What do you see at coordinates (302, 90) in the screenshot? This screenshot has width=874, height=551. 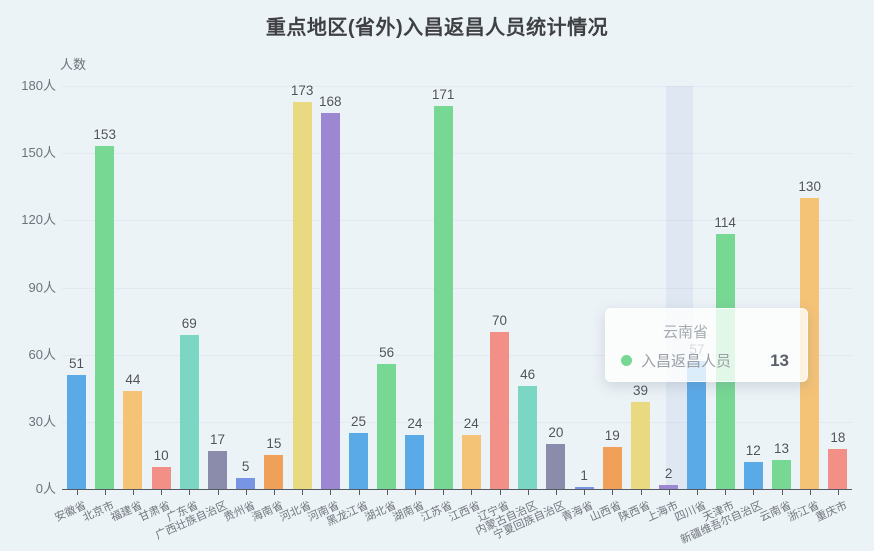 I see `bar-value-label: 173` at bounding box center [302, 90].